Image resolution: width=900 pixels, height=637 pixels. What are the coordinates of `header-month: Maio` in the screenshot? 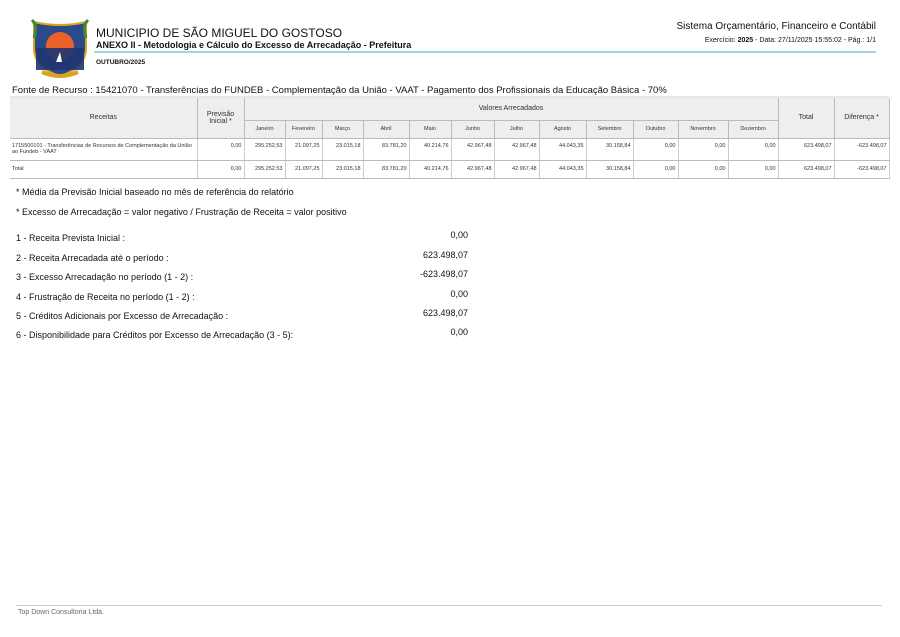 It's located at (430, 129).